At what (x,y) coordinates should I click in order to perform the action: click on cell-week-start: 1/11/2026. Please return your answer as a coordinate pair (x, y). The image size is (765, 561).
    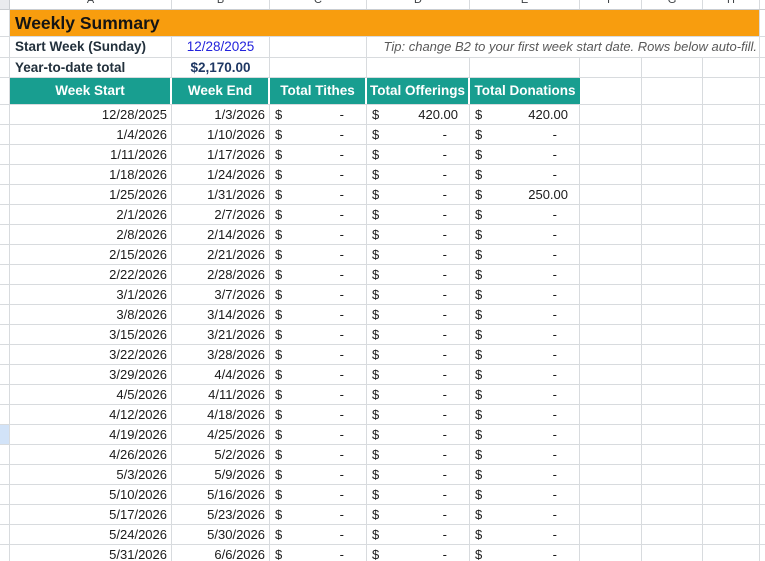
    Looking at the image, I should click on (91, 154).